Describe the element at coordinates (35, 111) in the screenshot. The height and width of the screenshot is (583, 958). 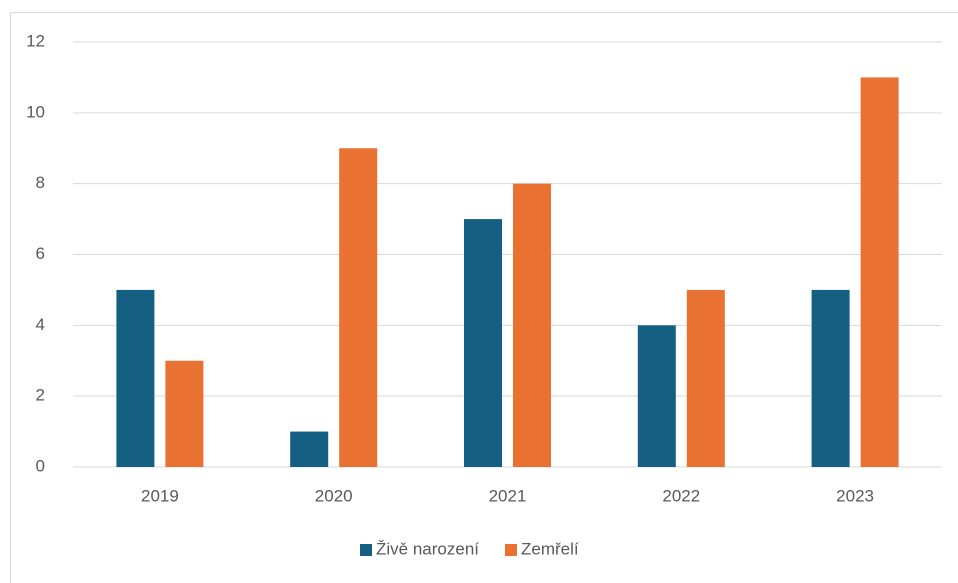
I see `y-tick-label: 10` at that location.